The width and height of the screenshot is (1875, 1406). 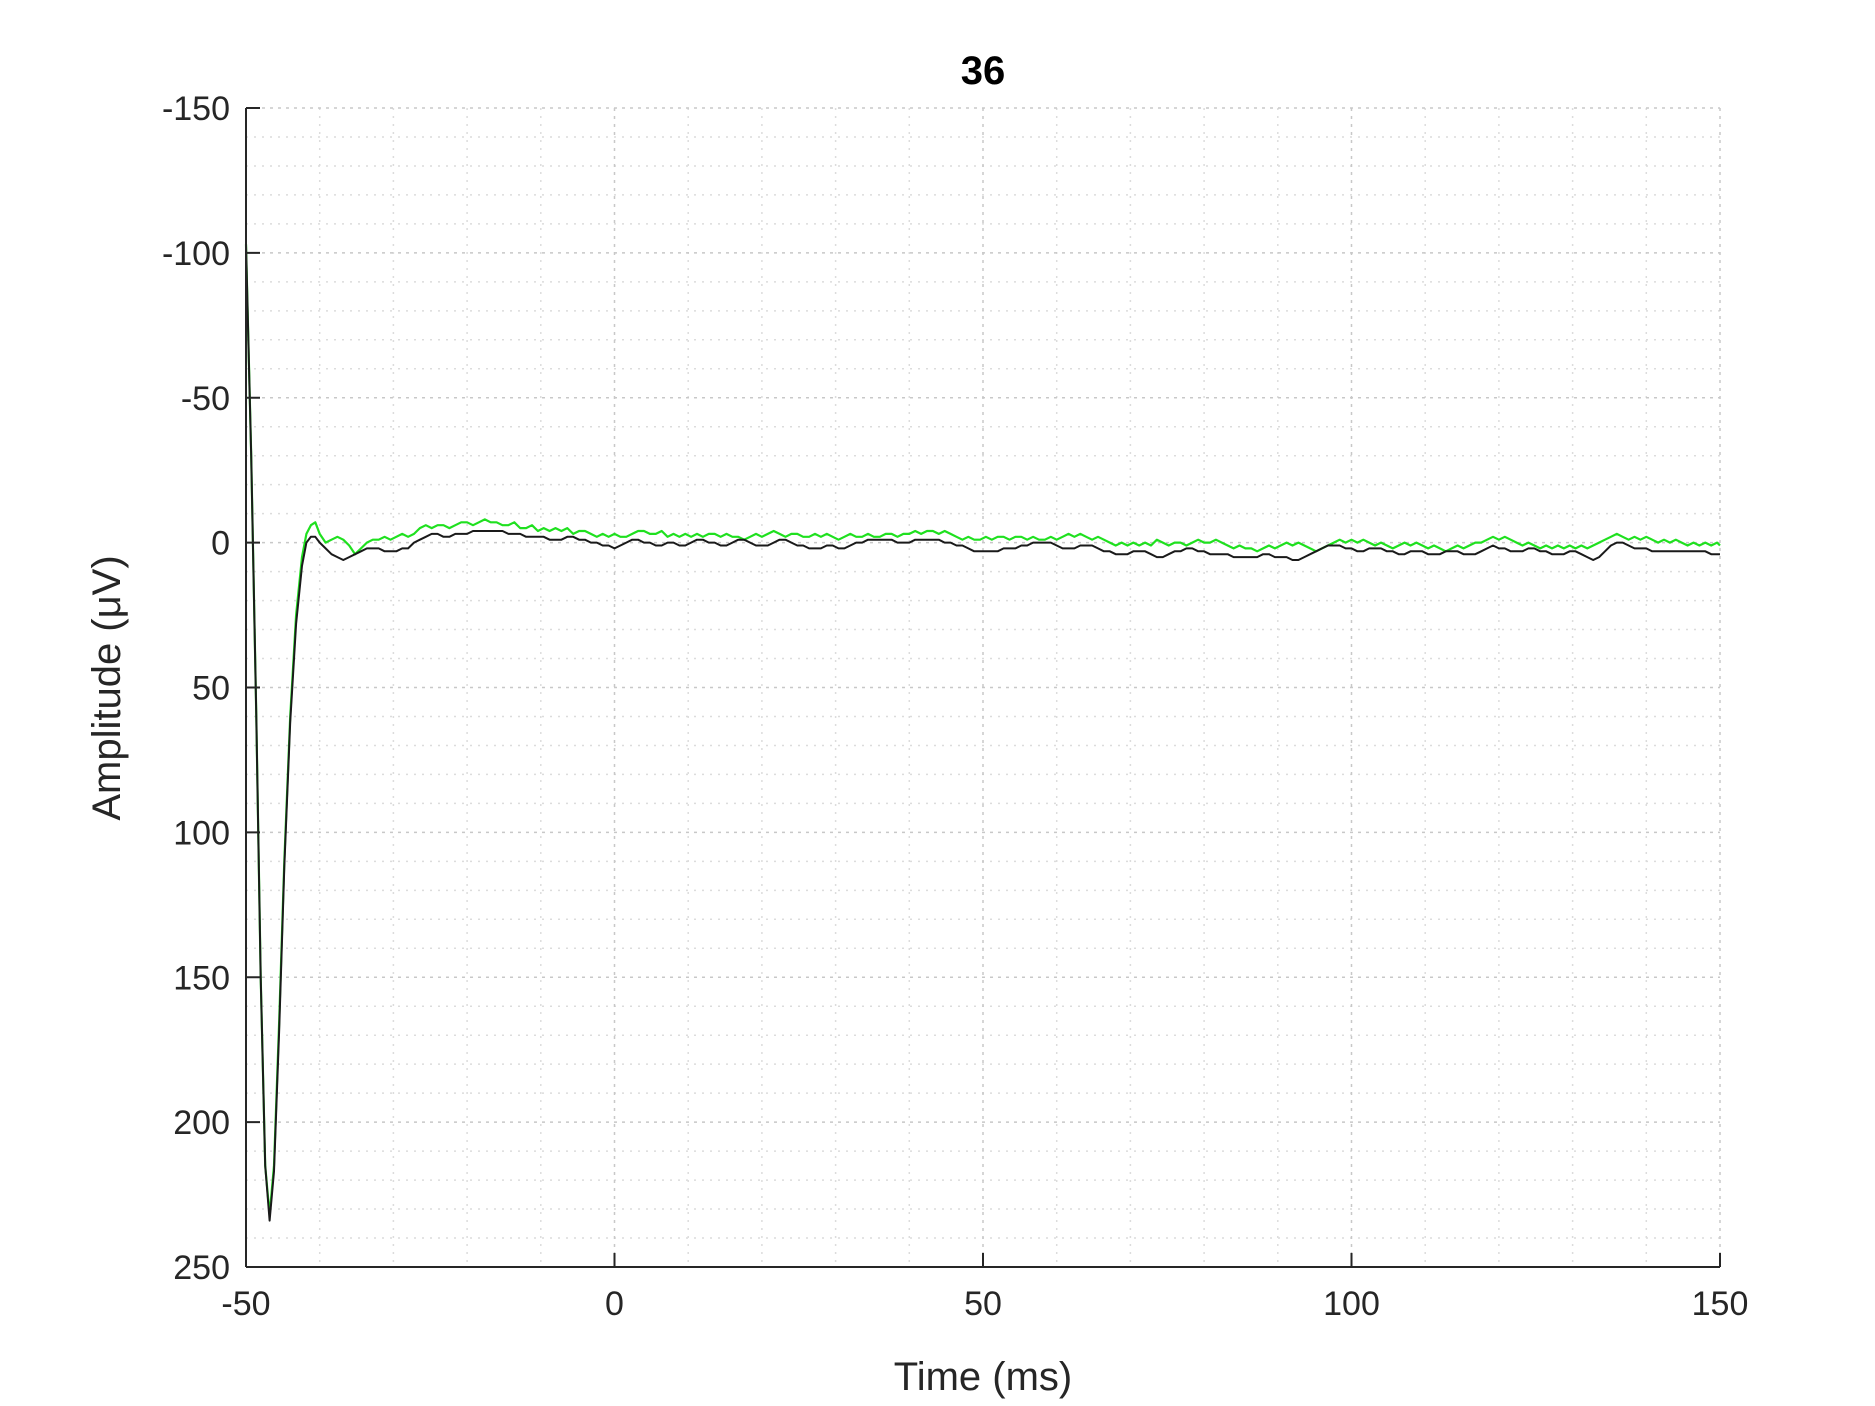 I want to click on y-tick-label: -50, so click(x=205, y=399).